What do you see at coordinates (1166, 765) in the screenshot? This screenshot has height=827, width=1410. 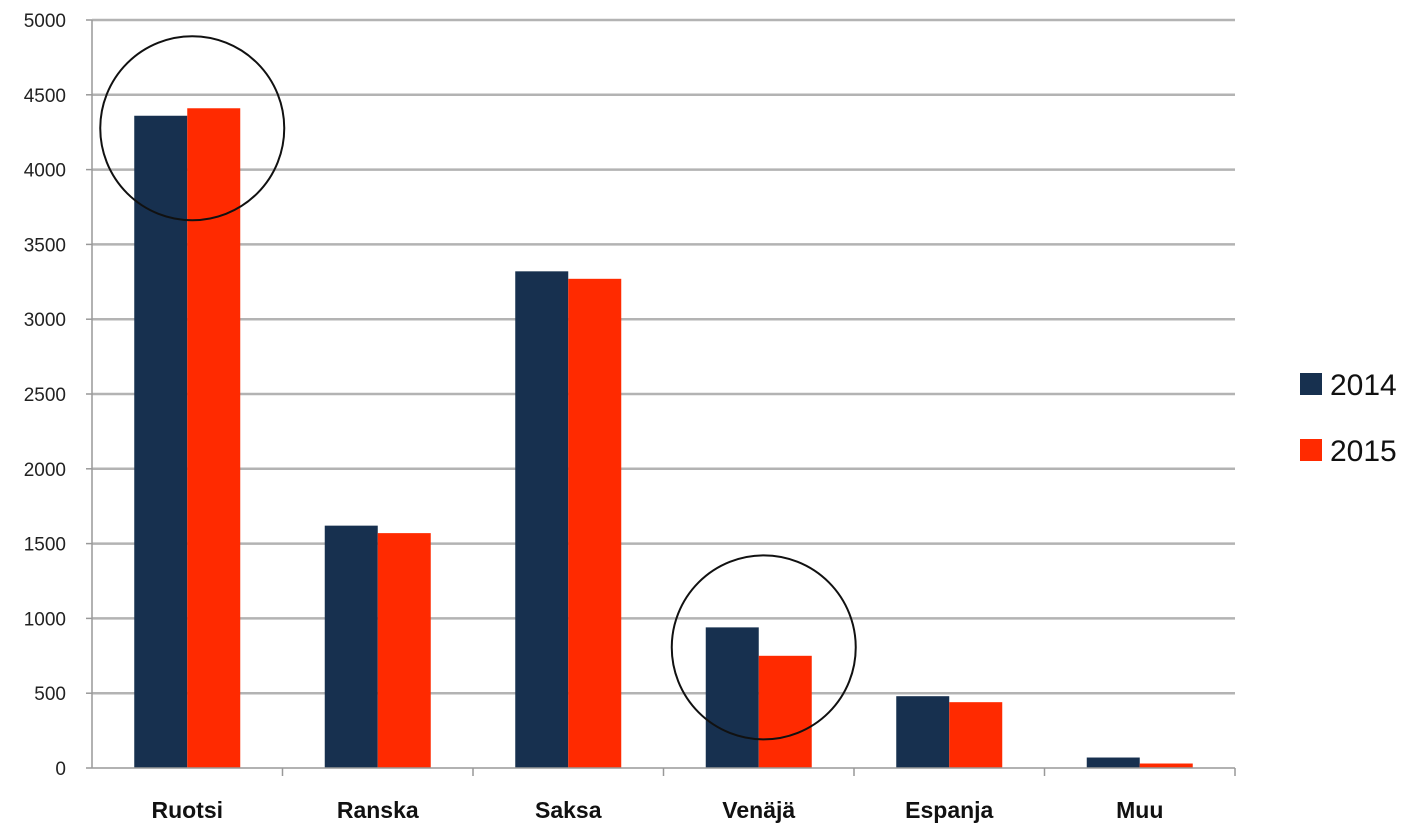 I see `bar-muu-2015` at bounding box center [1166, 765].